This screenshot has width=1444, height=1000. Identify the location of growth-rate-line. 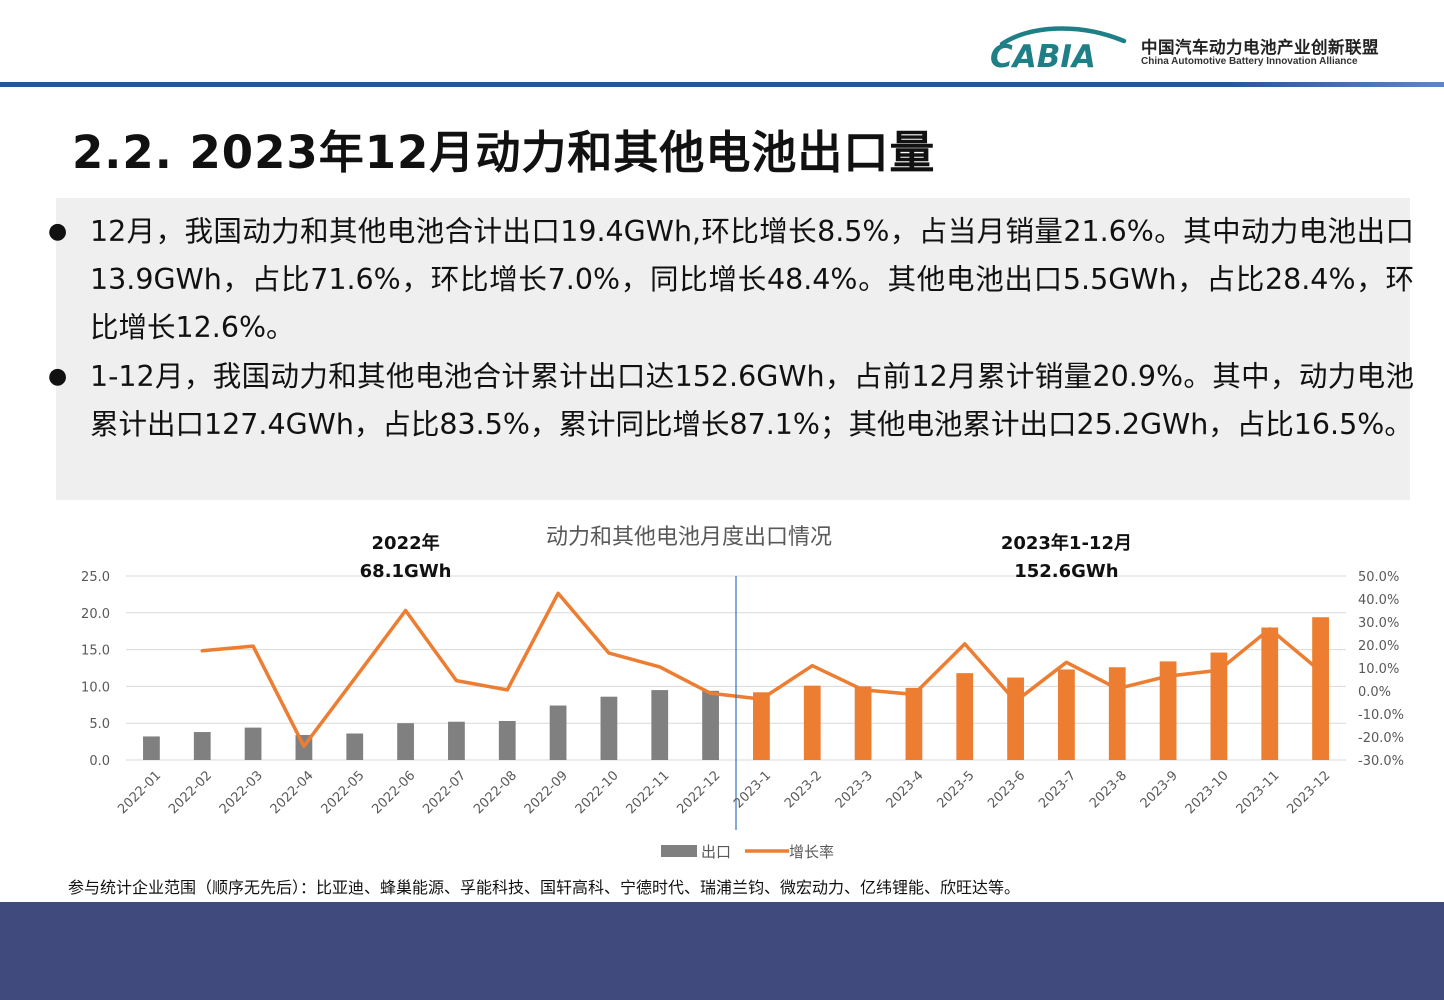
(761, 669).